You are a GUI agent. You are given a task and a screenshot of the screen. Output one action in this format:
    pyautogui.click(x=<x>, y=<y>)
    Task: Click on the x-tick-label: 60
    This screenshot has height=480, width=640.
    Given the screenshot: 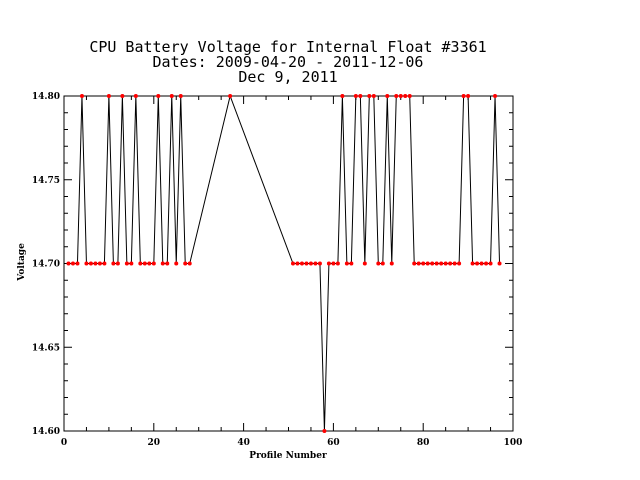 What is the action you would take?
    pyautogui.click(x=333, y=443)
    